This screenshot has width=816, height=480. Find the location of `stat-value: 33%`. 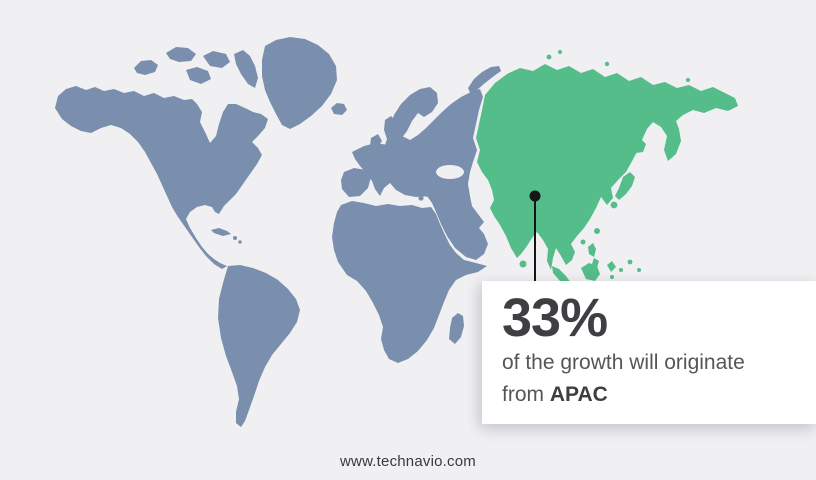

stat-value: 33% is located at coordinates (555, 318).